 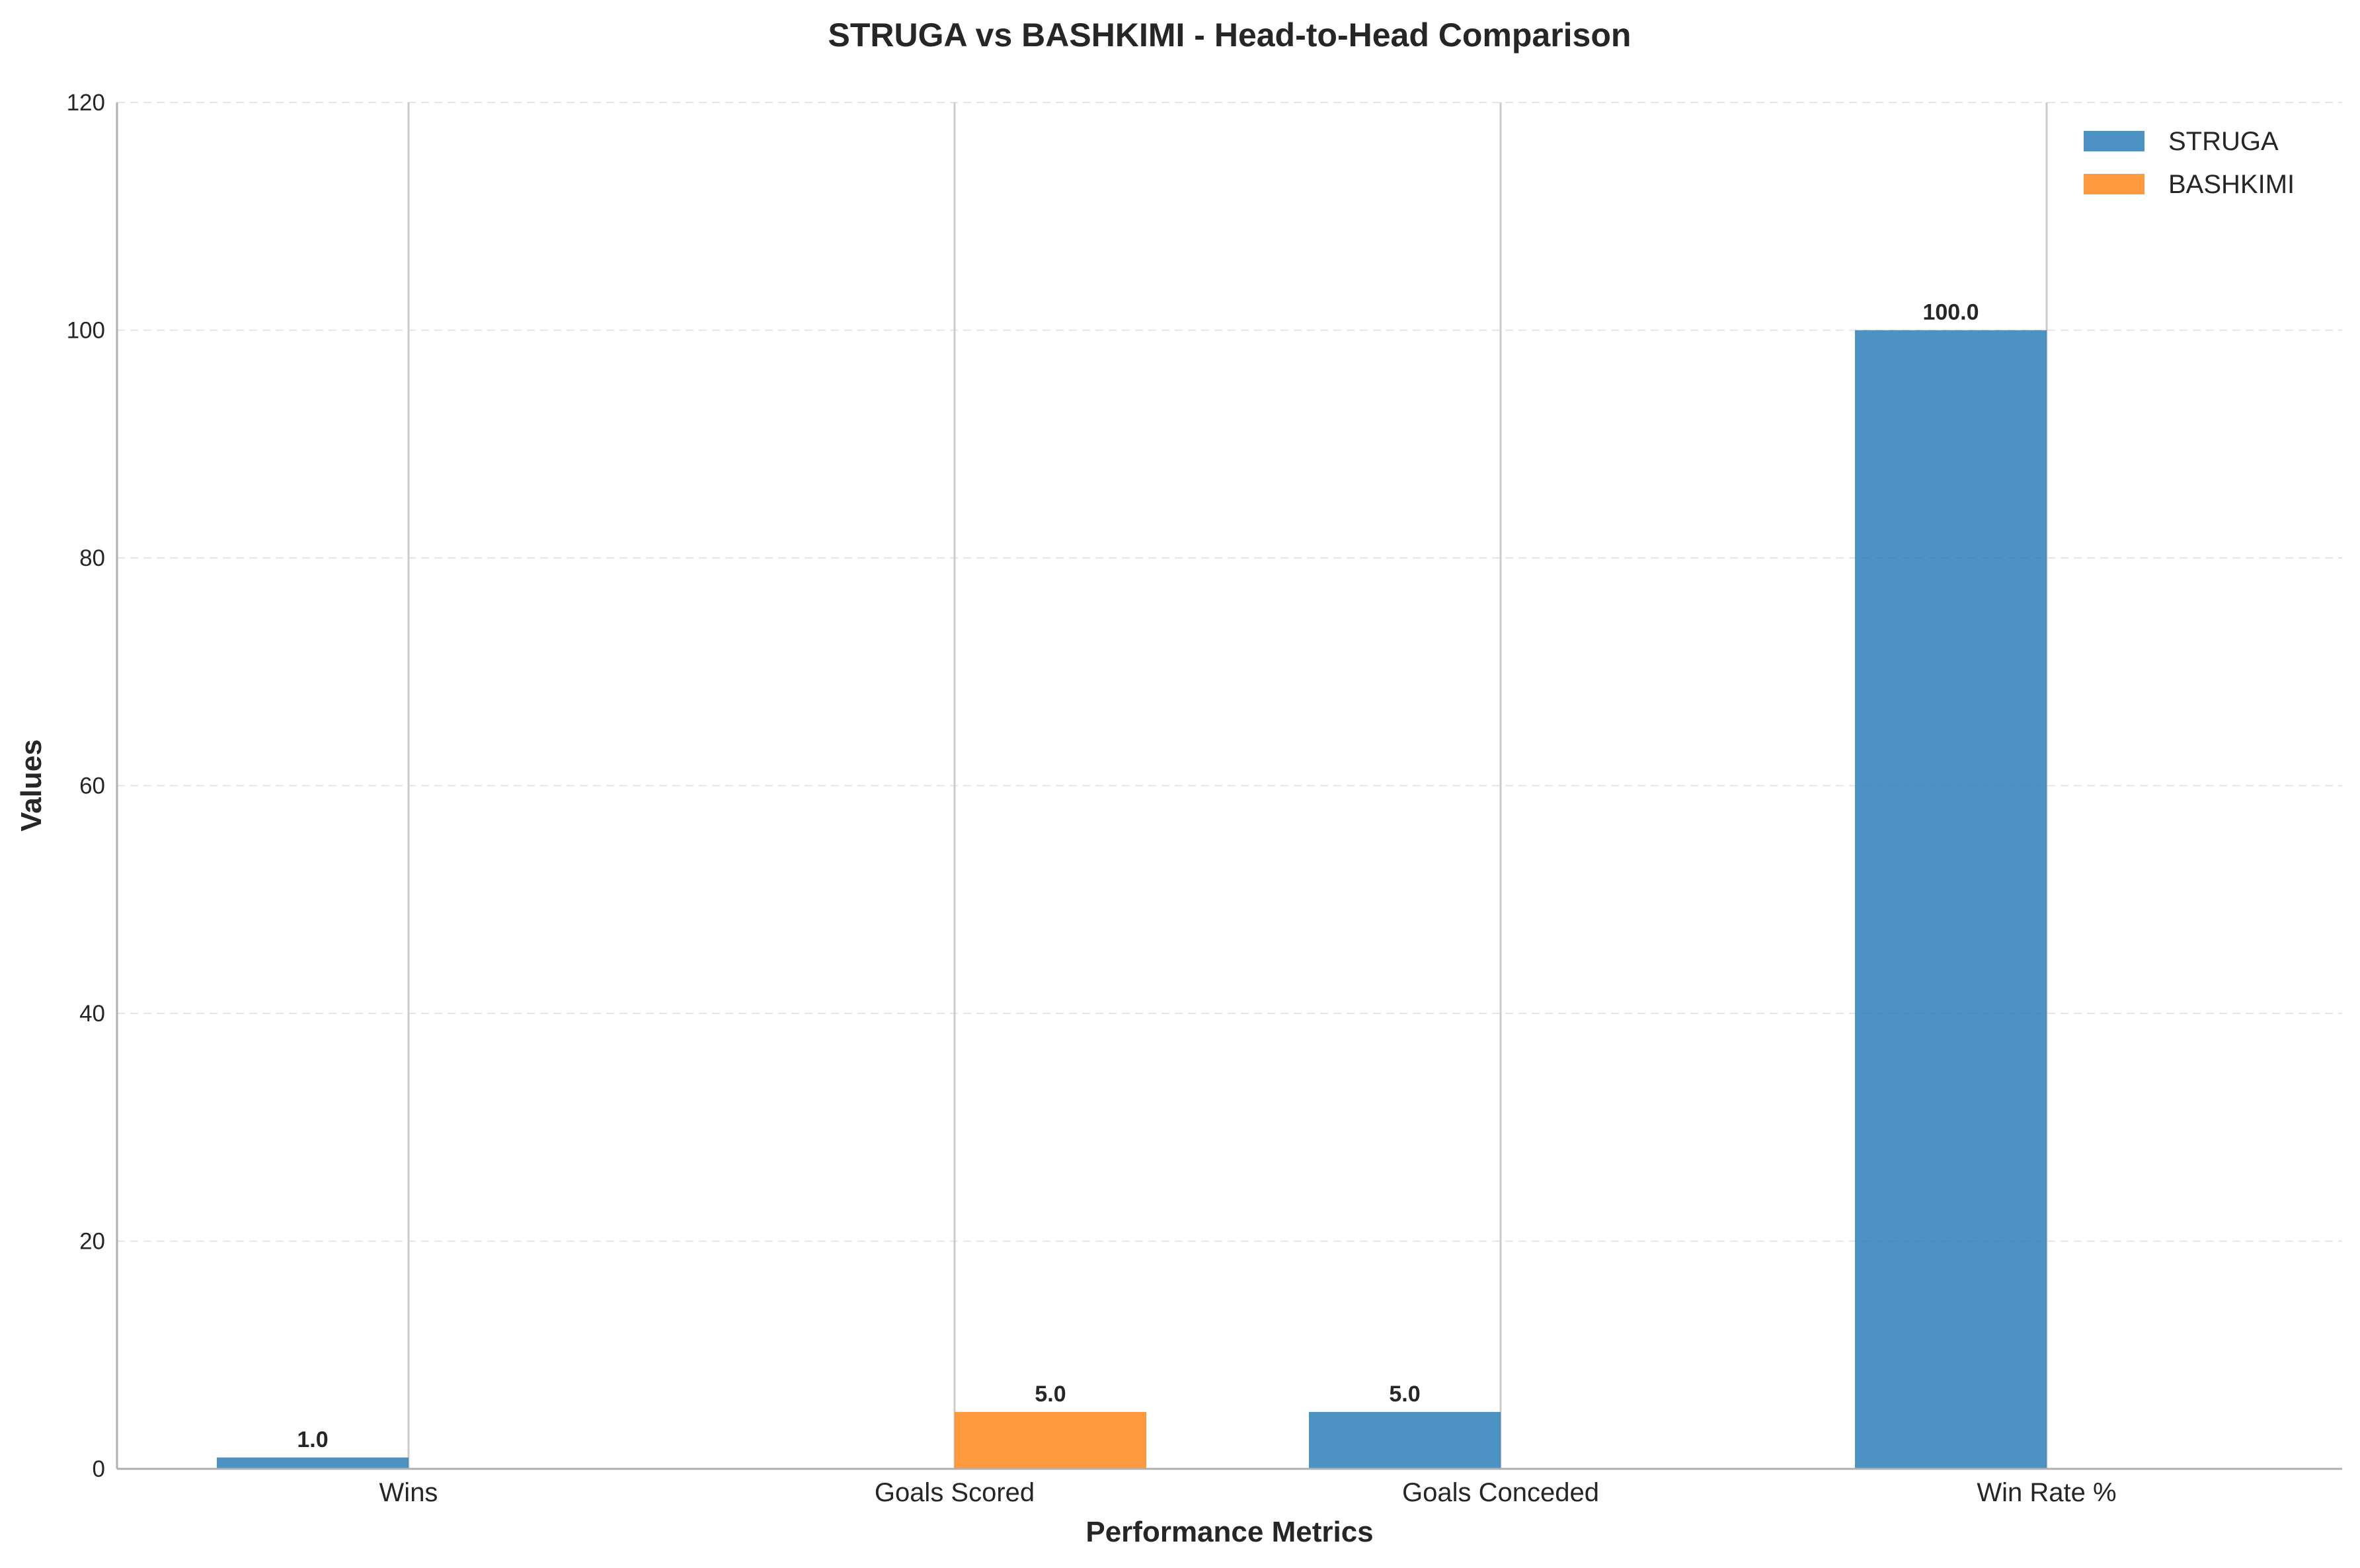 What do you see at coordinates (31, 785) in the screenshot?
I see `y-axis-label: Values` at bounding box center [31, 785].